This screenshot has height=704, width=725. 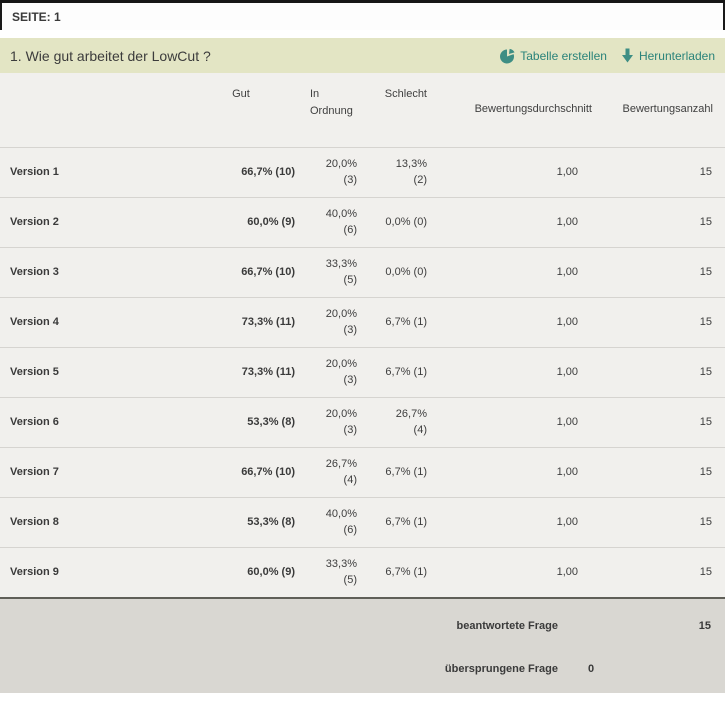 I want to click on create-chart-label: Tabelle erstellen, so click(x=563, y=55).